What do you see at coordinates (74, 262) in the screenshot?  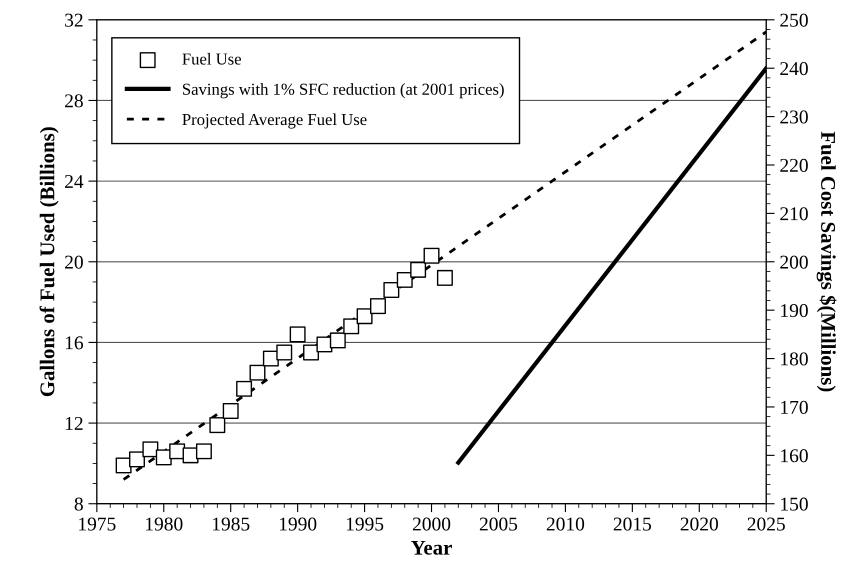 I see `y-tick-label: 20` at bounding box center [74, 262].